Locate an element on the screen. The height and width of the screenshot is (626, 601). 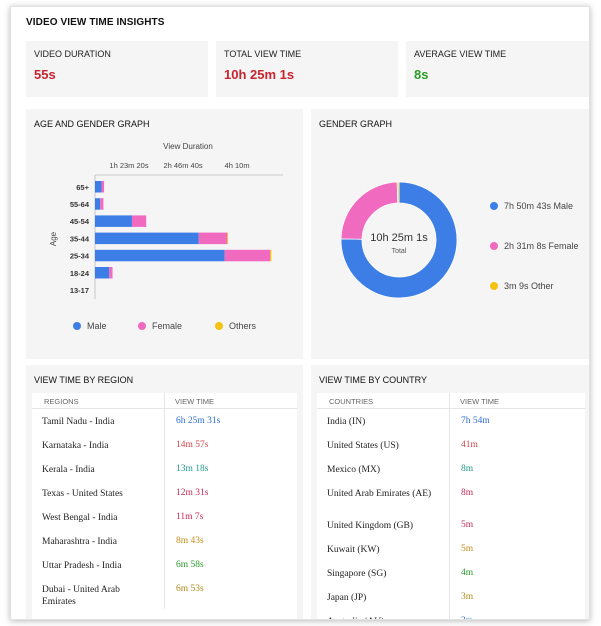
y-tick-label: 35-44 is located at coordinates (80, 238).